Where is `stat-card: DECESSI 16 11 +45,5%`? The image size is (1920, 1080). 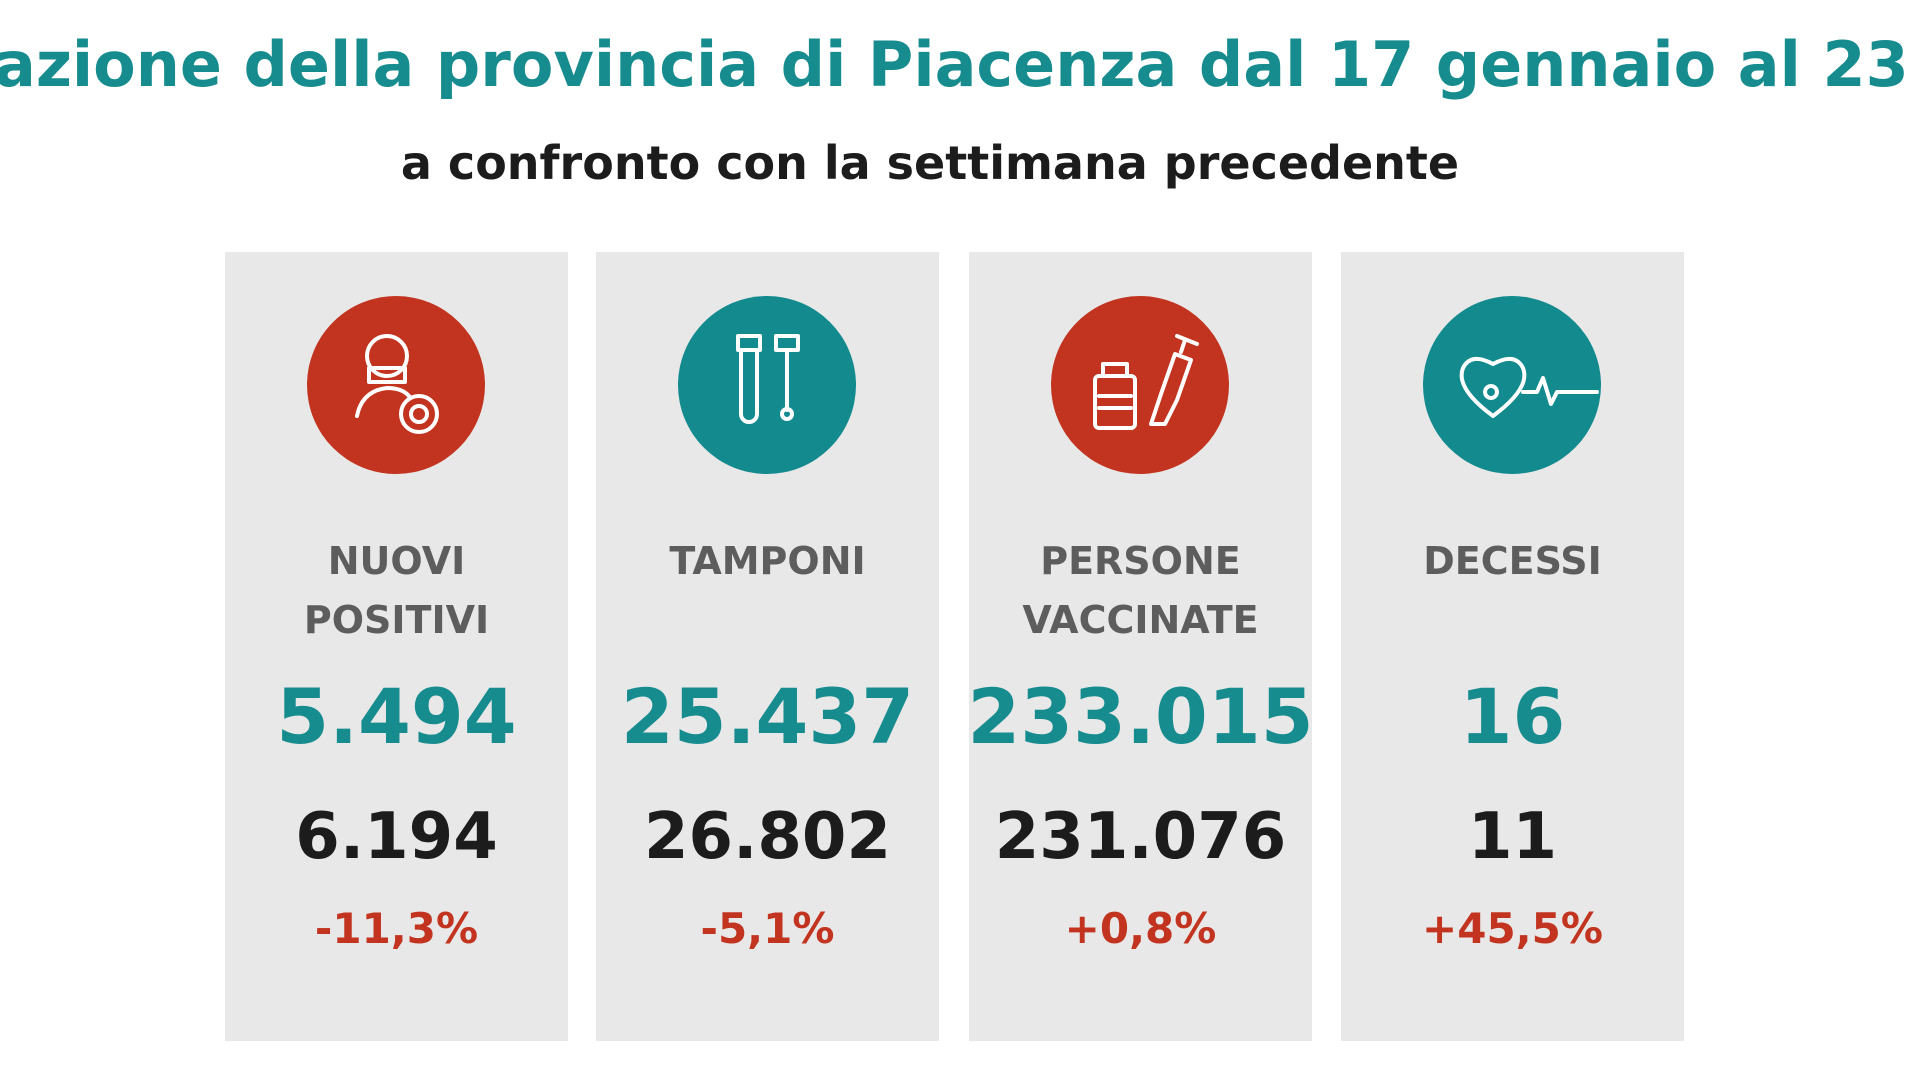
stat-card: DECESSI 16 11 +45,5% is located at coordinates (1512, 646).